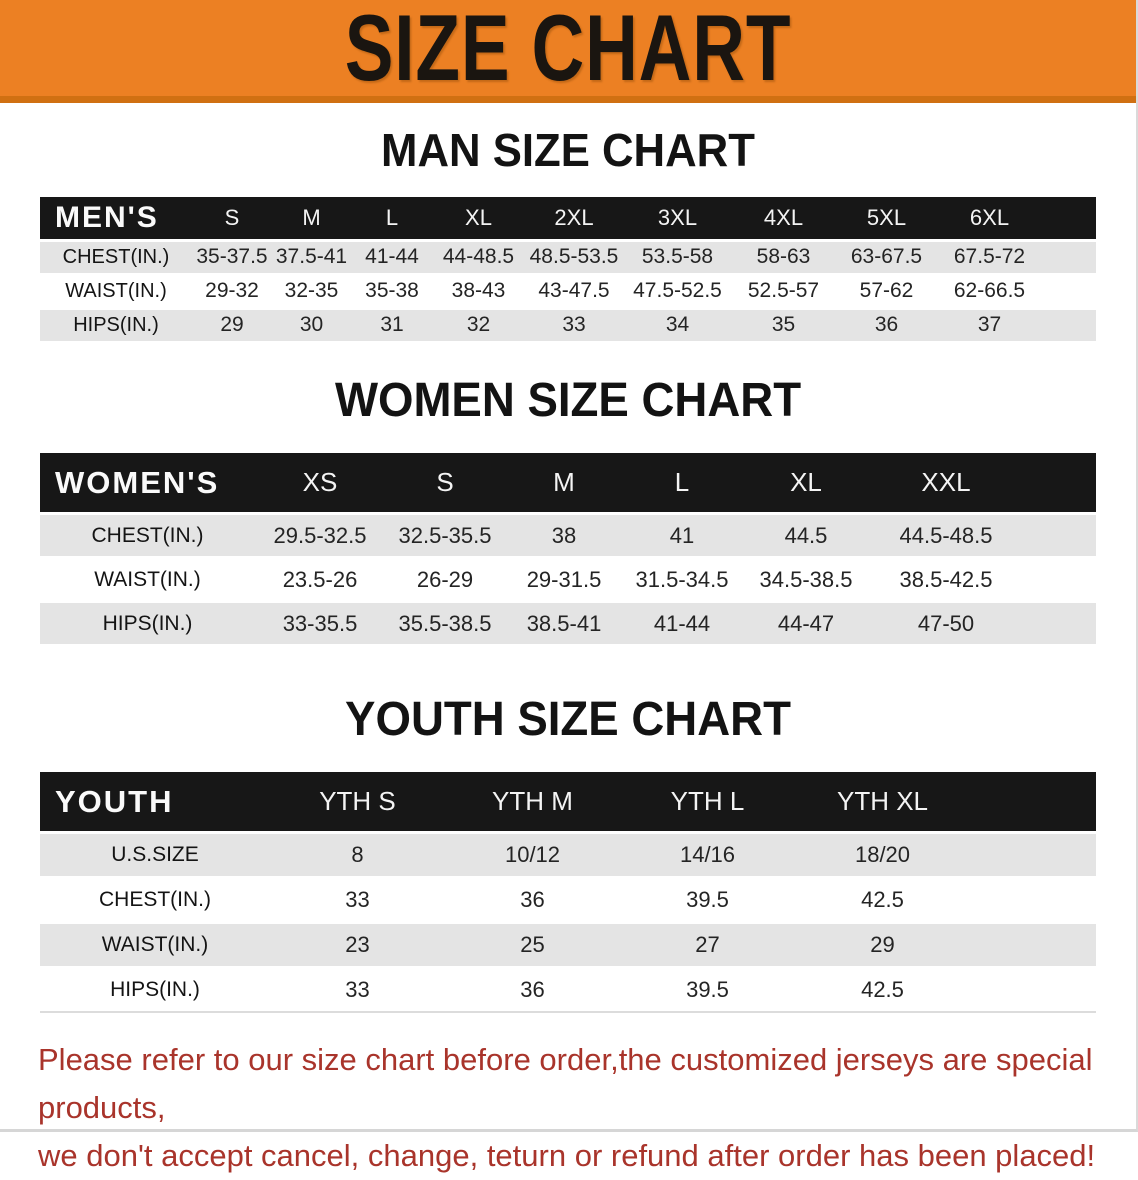  What do you see at coordinates (886, 257) in the screenshot?
I see `measure-value: 63-67.5` at bounding box center [886, 257].